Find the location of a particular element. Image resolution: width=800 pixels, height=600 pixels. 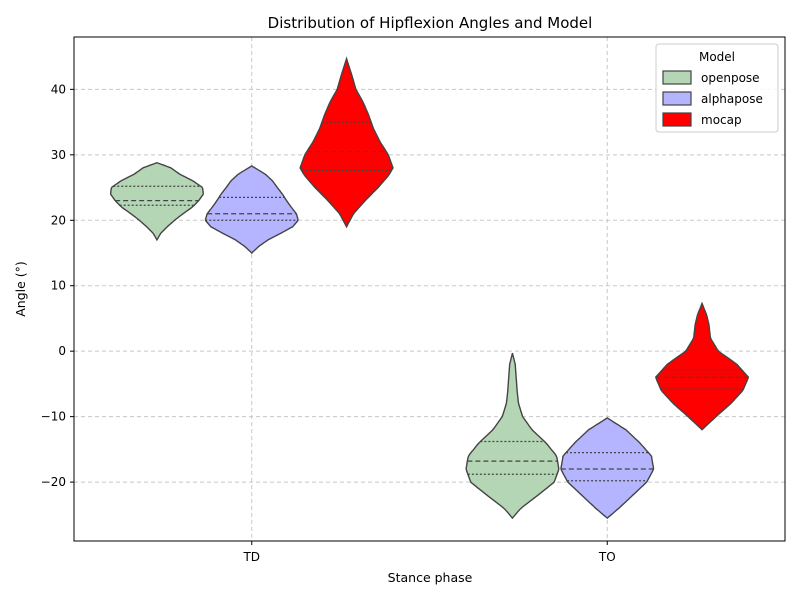

violin-mocap-TO is located at coordinates (702, 366).